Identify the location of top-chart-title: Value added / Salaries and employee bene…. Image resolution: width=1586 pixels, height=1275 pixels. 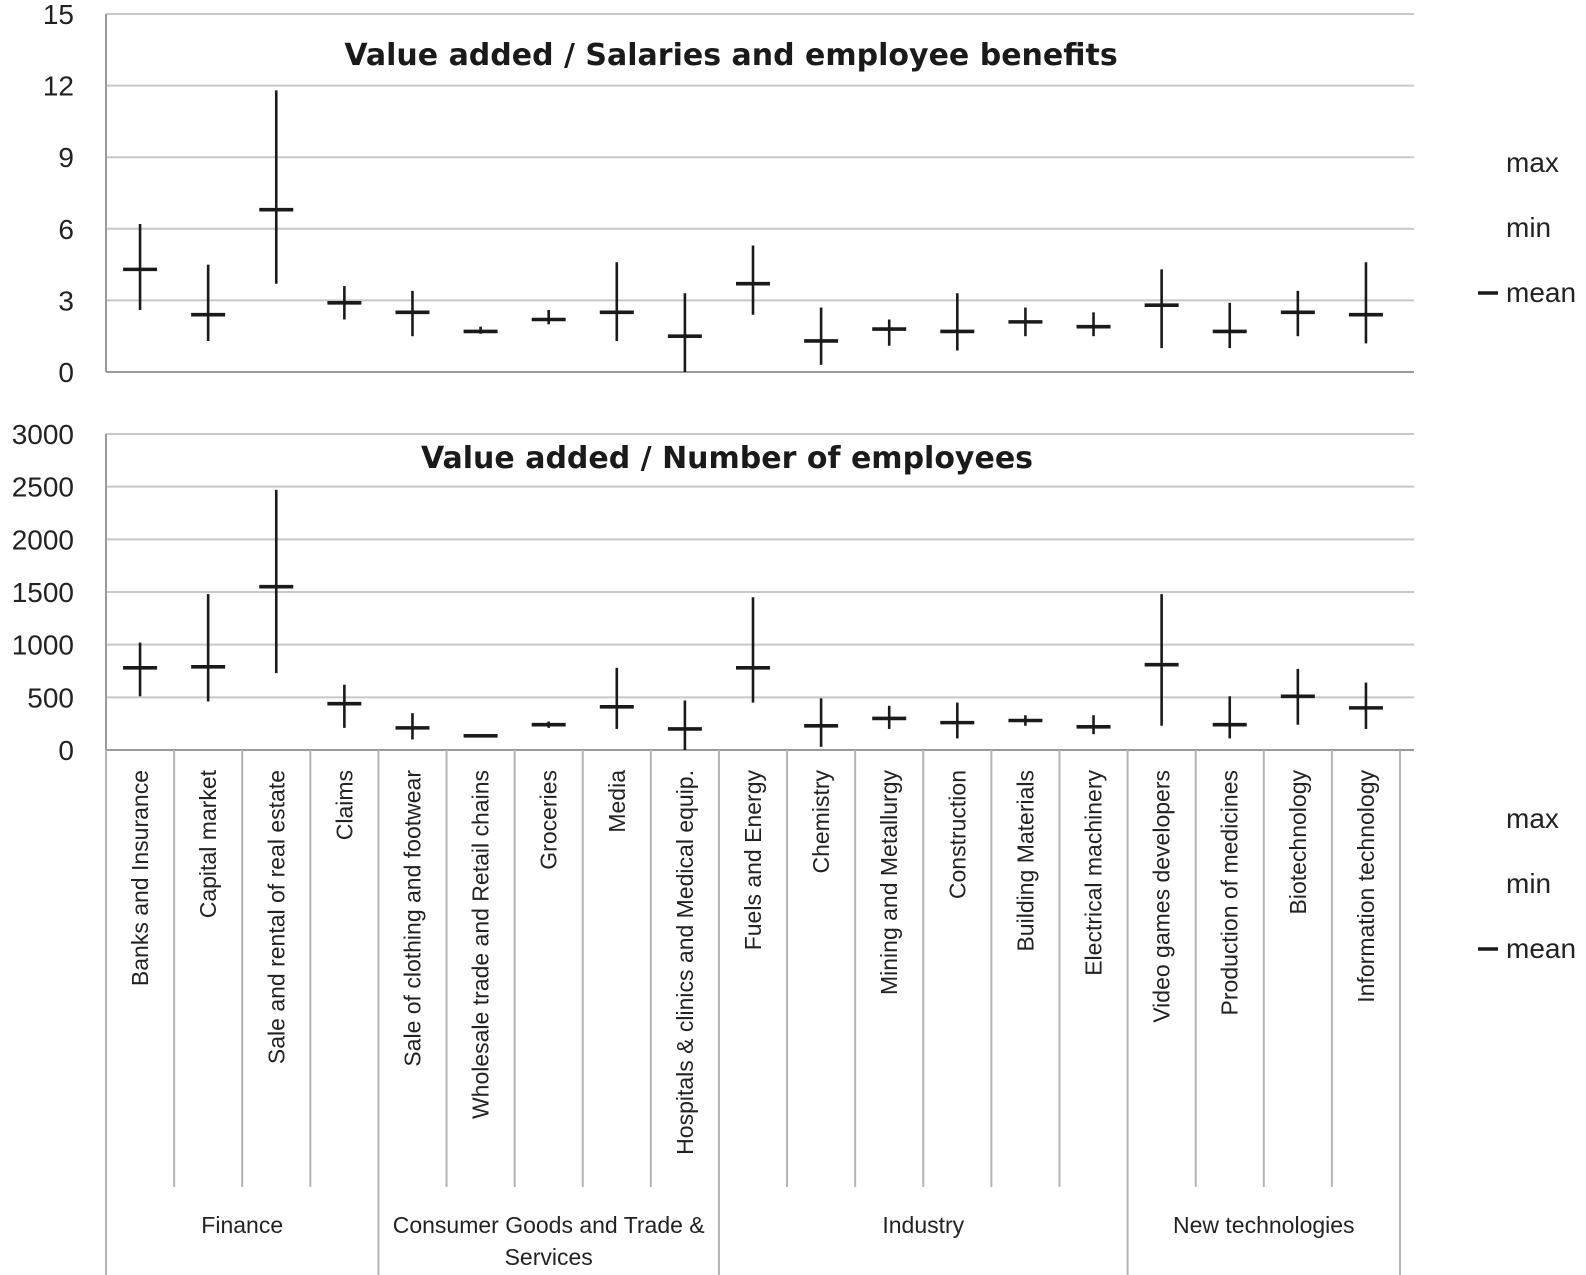
(730, 55).